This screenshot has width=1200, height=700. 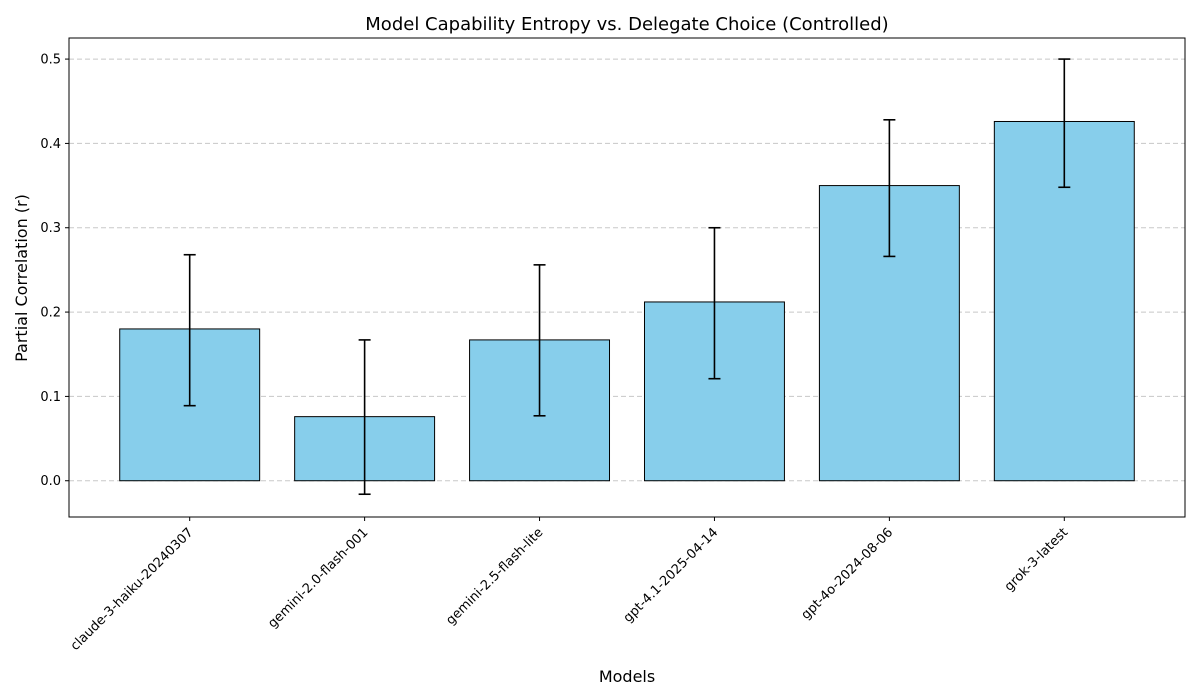 I want to click on y-tick-label: 0.5, so click(x=50, y=60).